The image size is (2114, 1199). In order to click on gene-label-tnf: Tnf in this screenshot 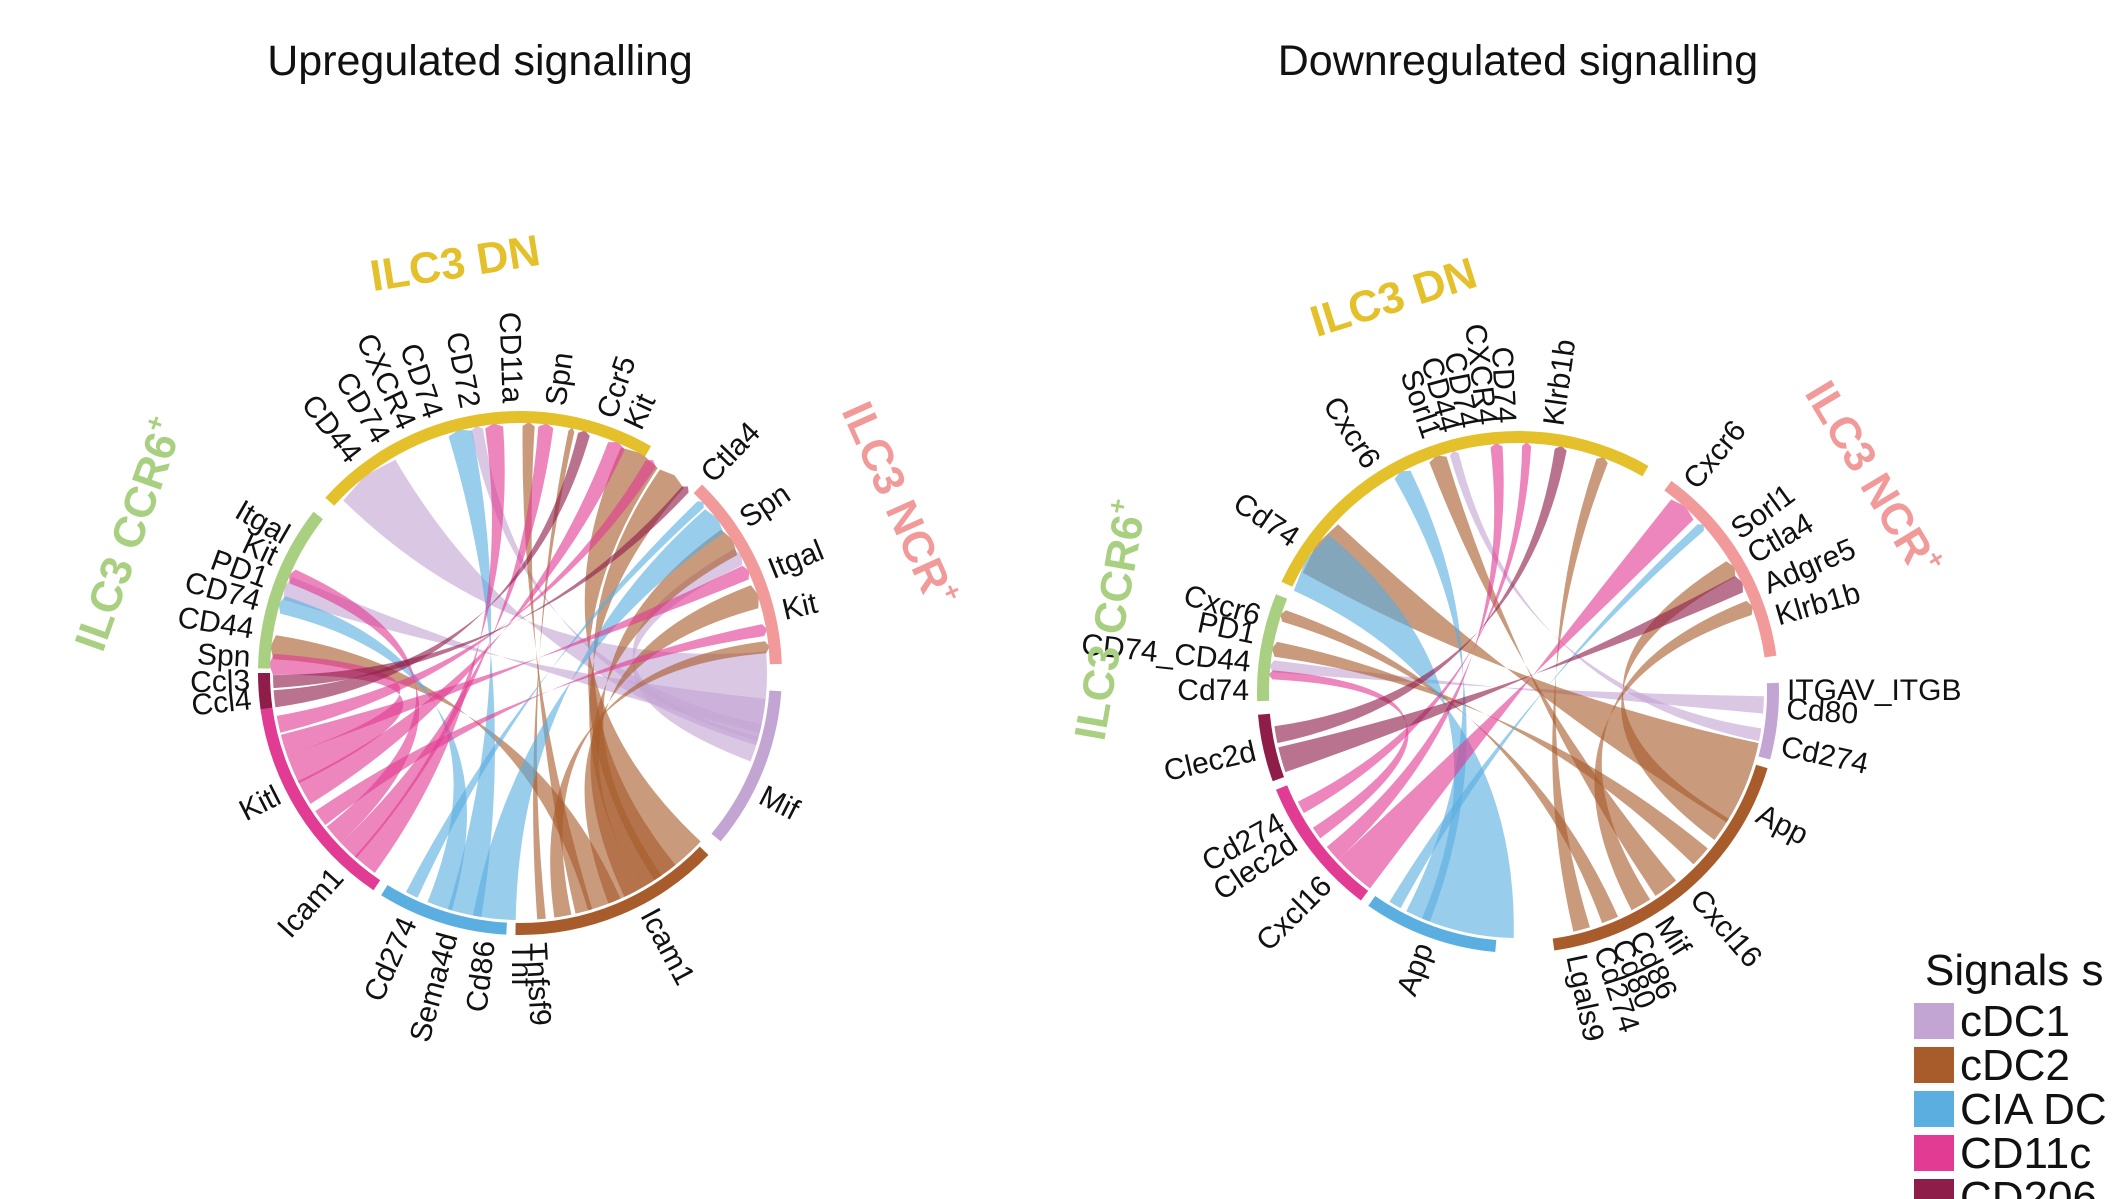, I will do `click(521, 965)`.